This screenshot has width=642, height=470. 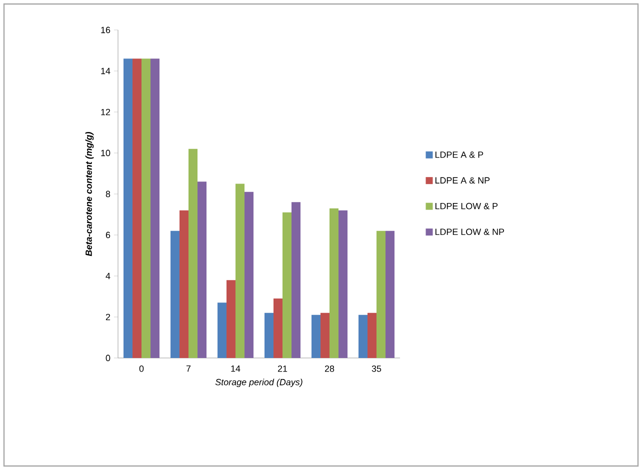 I want to click on x-tick-label: 0, so click(x=141, y=369).